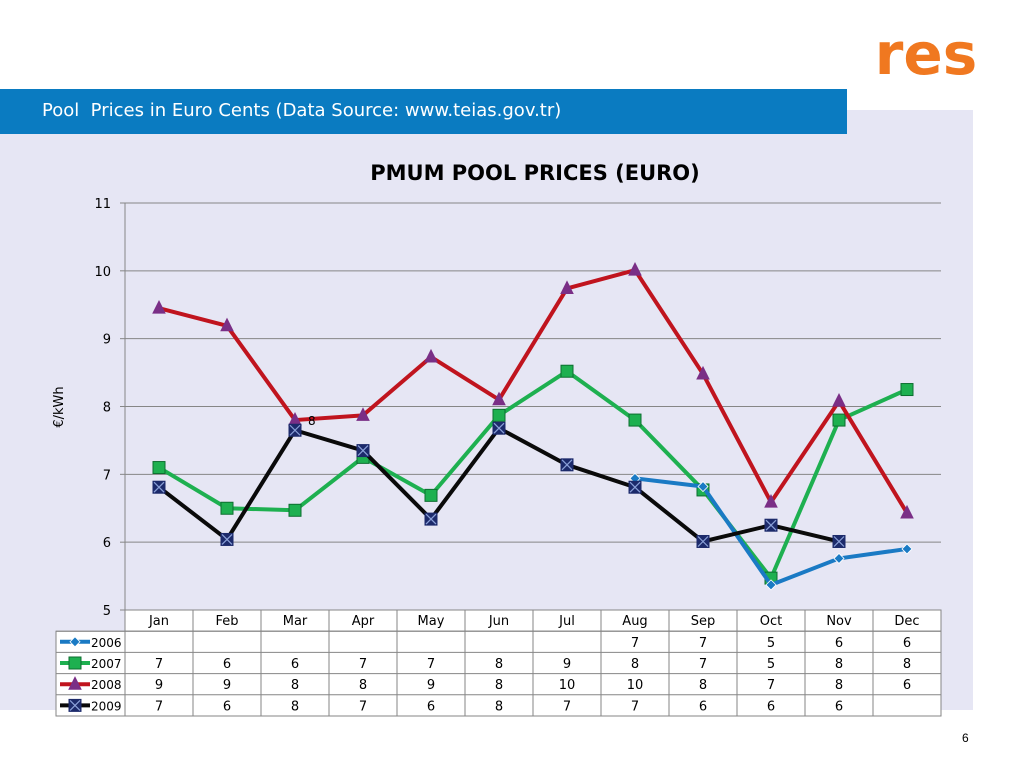 The height and width of the screenshot is (768, 1024). I want to click on res-logo-icon: res, so click(926, 54).